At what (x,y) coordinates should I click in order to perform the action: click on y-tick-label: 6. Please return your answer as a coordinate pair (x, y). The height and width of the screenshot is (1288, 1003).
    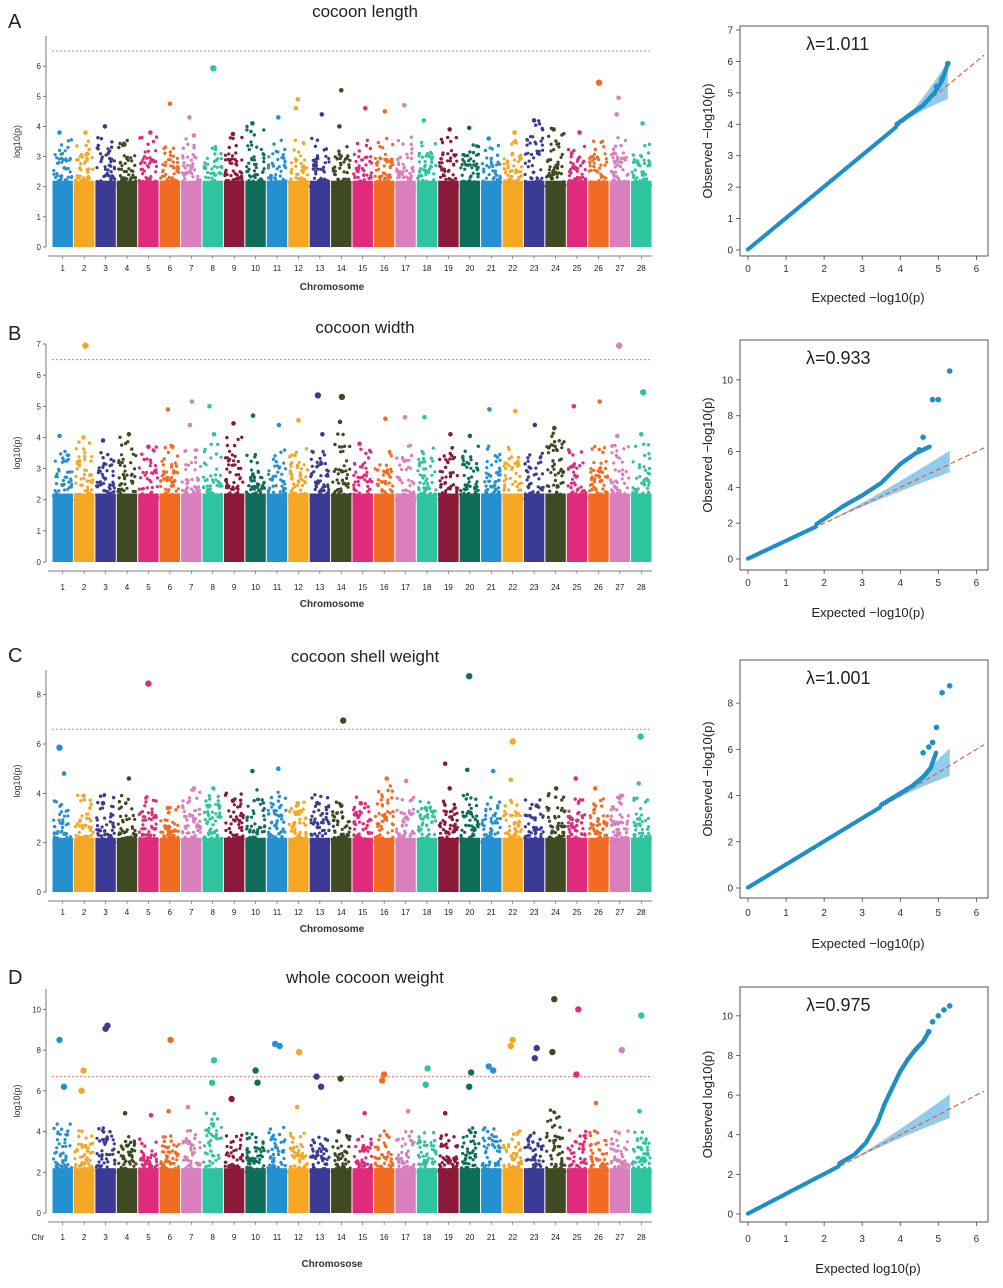
    Looking at the image, I should click on (39, 375).